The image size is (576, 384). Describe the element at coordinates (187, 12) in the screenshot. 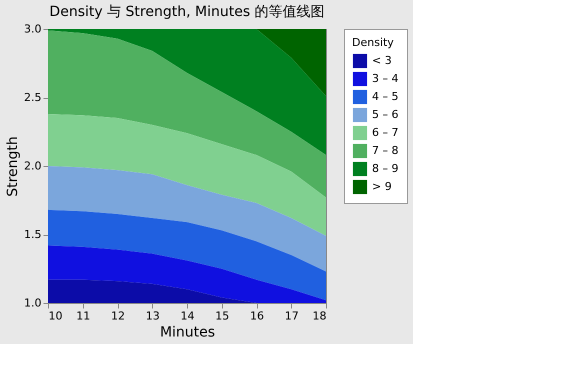

I see `chart-title: Density 与 Strength, Minutes 的等值线图` at that location.